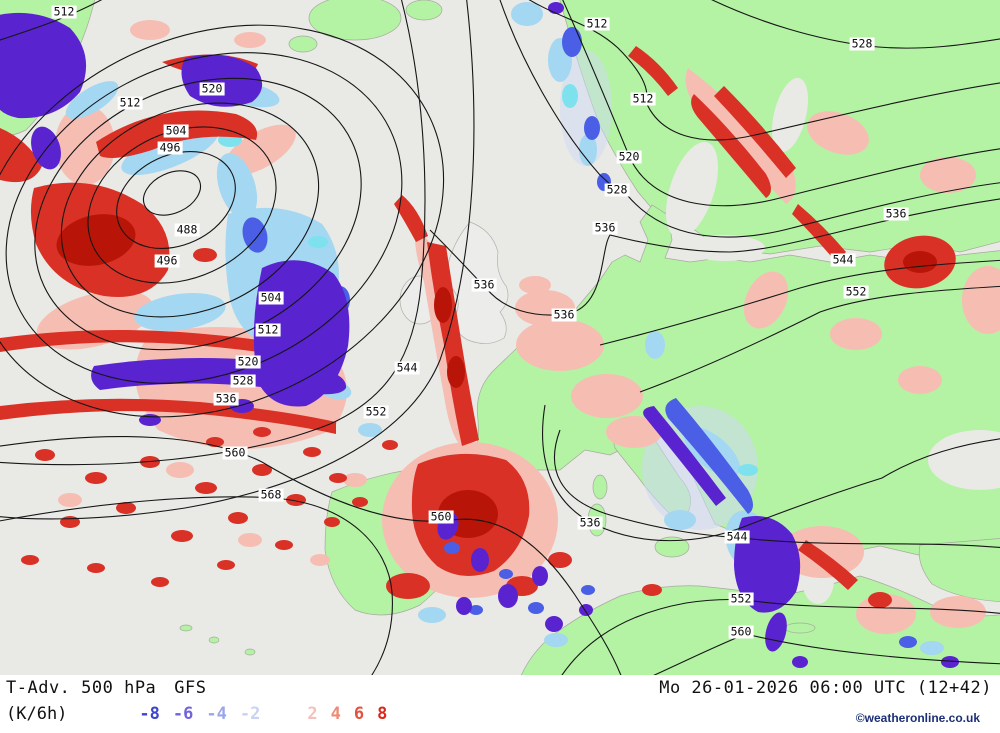  What do you see at coordinates (692, 190) in the screenshot?
I see `sea-baltic` at bounding box center [692, 190].